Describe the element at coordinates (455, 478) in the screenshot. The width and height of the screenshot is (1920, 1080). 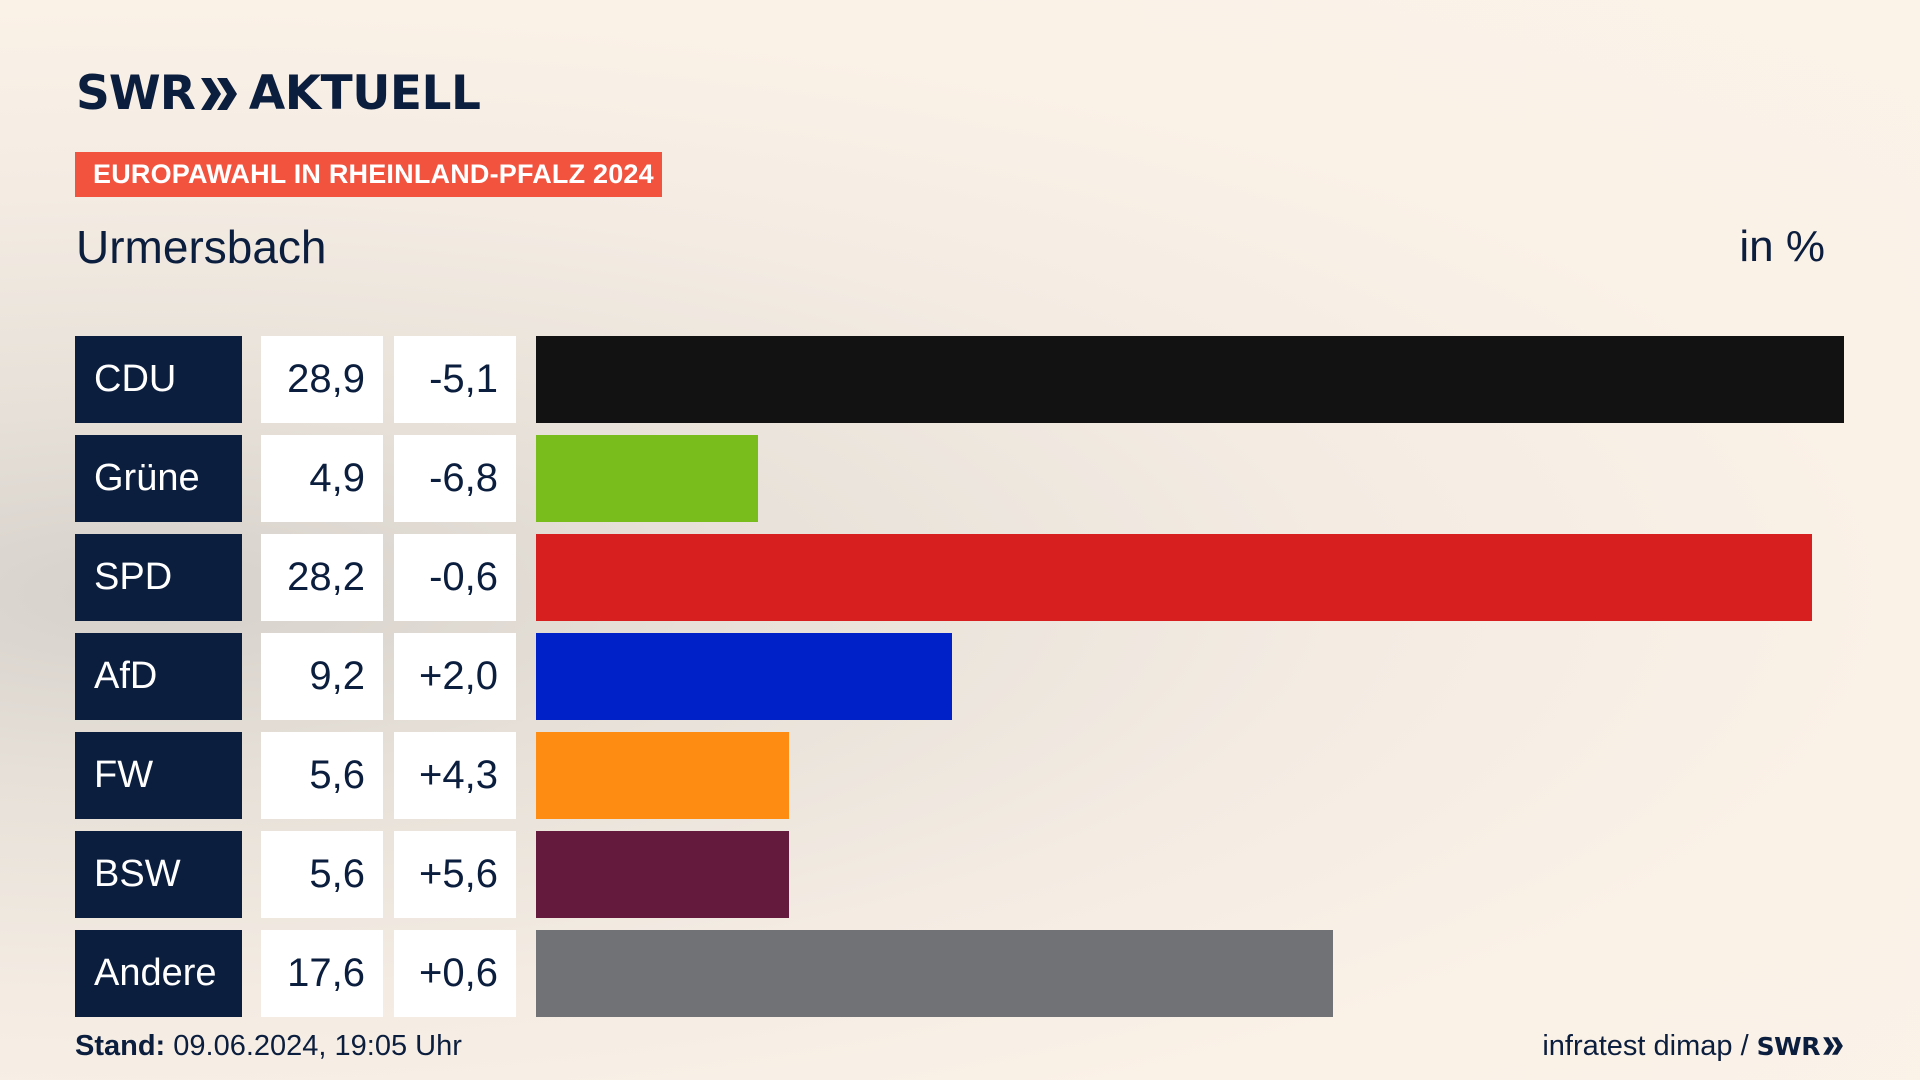
I see `diff-label: -6,8` at that location.